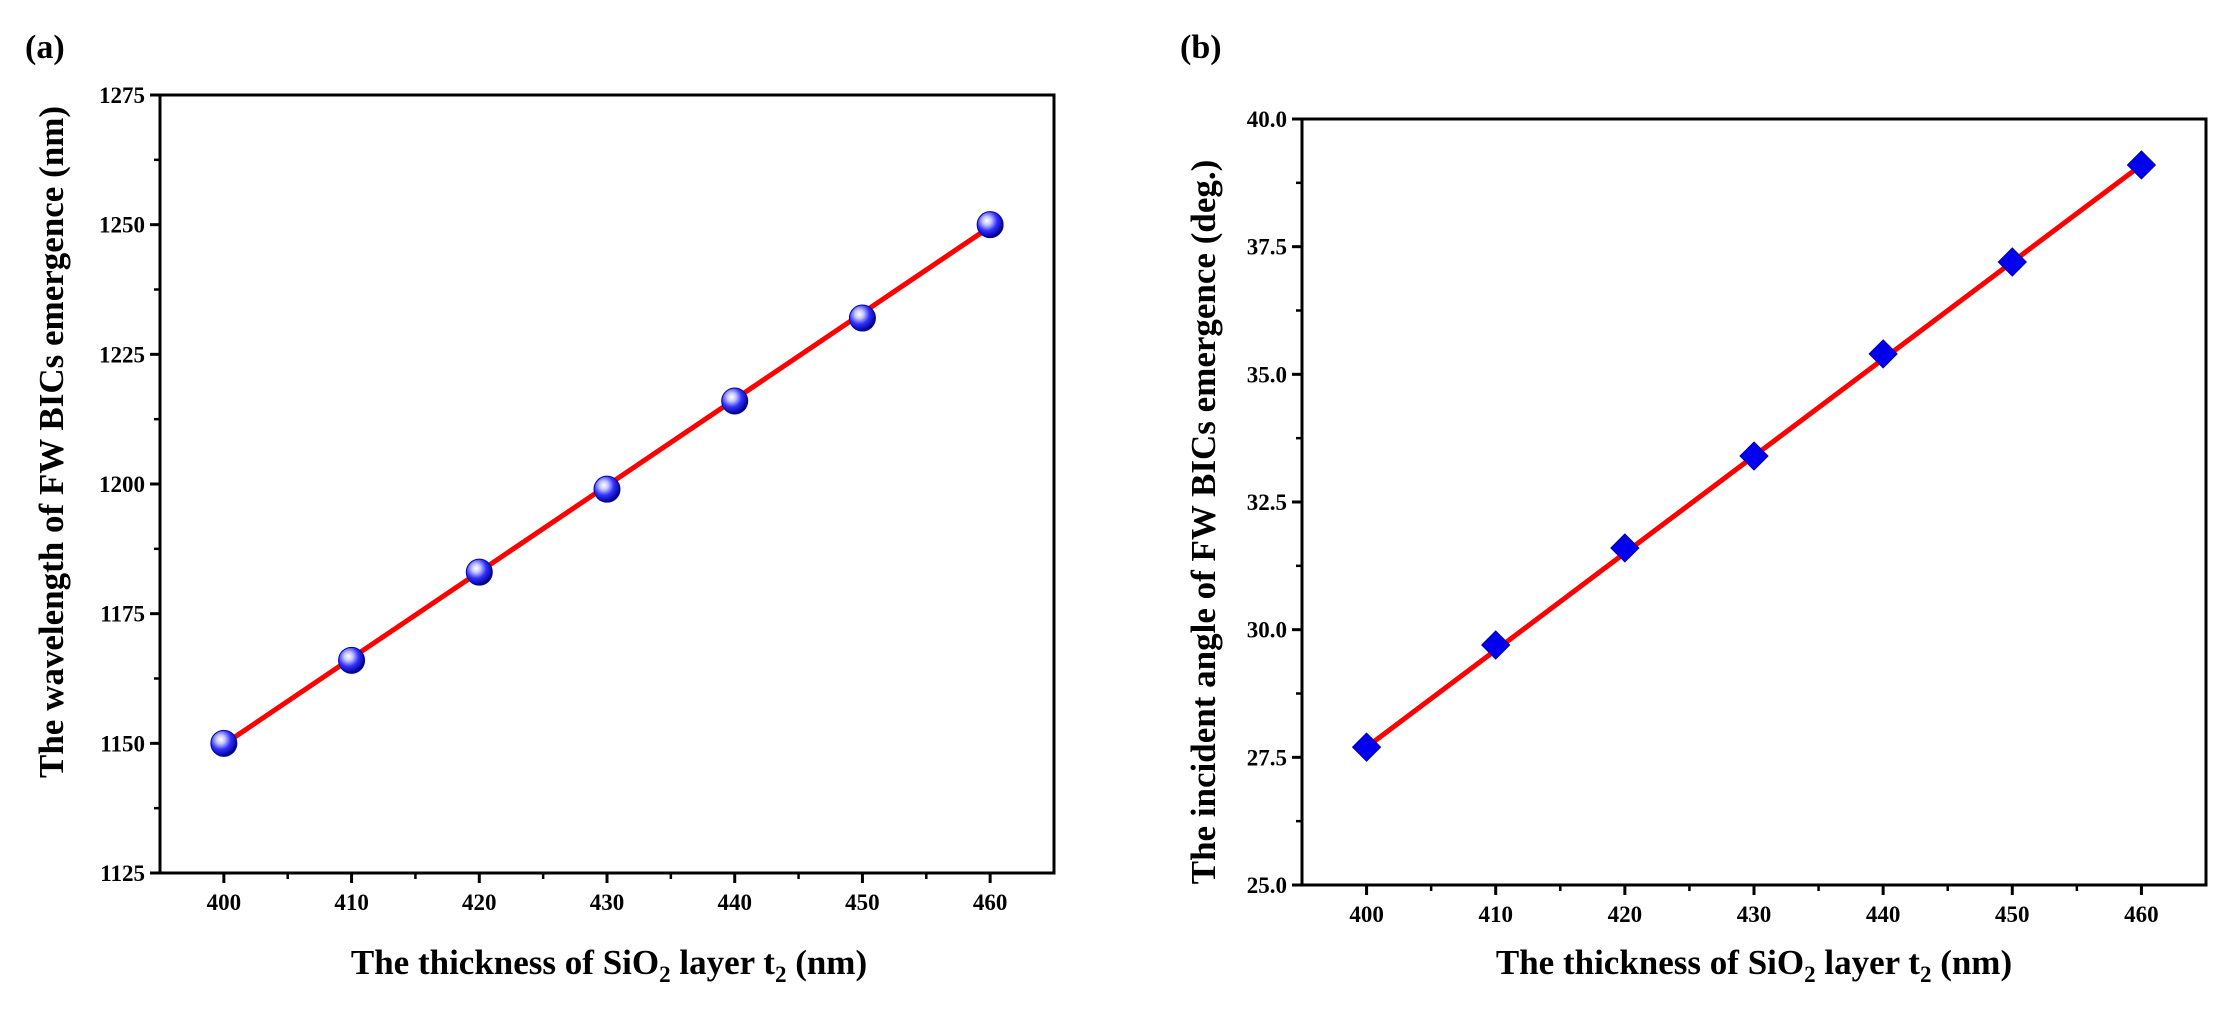  I want to click on panel-a-label: (a), so click(45, 47).